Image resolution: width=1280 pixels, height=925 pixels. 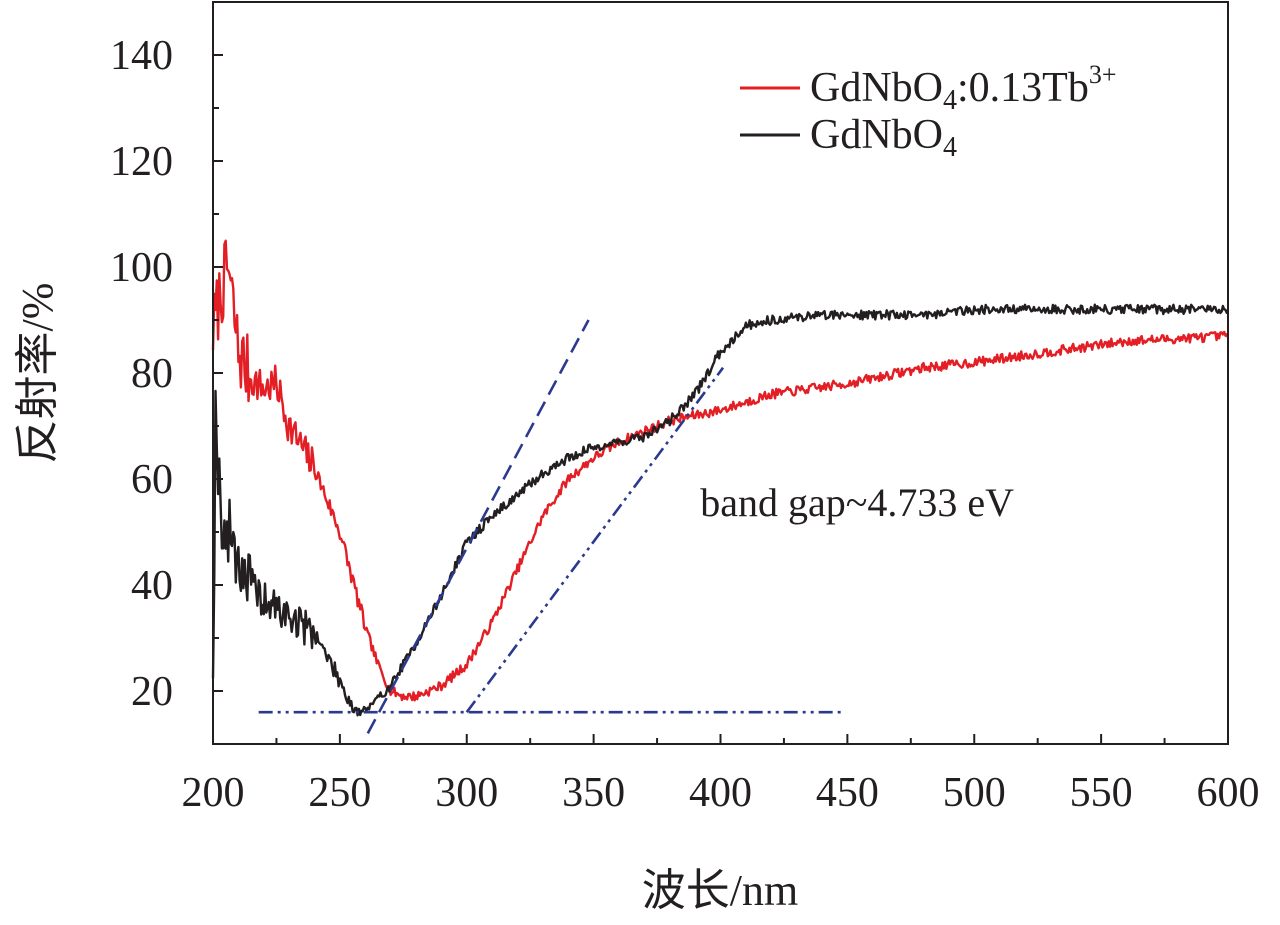 What do you see at coordinates (141, 268) in the screenshot?
I see `y-tick-label: 100` at bounding box center [141, 268].